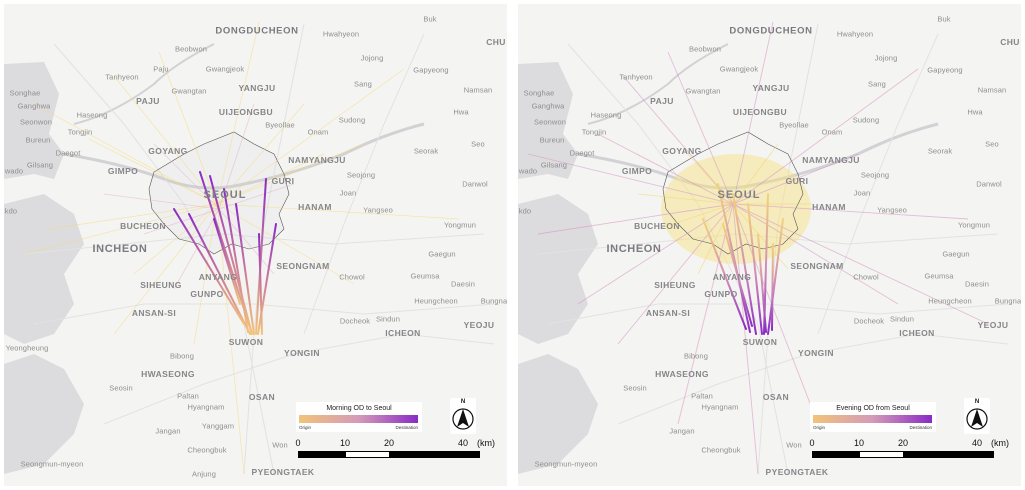  What do you see at coordinates (168, 374) in the screenshot?
I see `place-label-hwaseong: HWASEONG` at bounding box center [168, 374].